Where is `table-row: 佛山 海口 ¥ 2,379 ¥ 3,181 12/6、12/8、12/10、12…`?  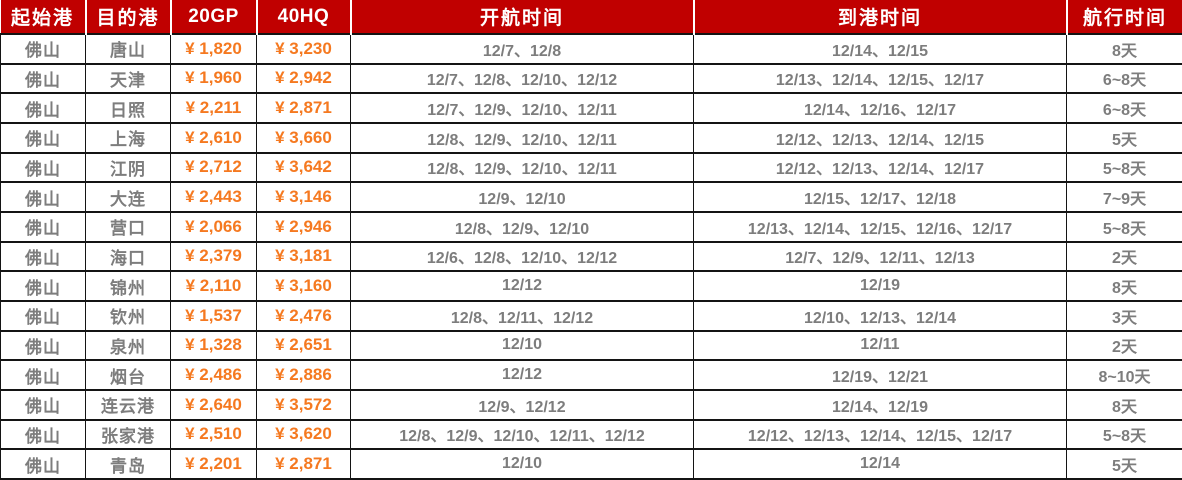 table-row: 佛山 海口 ¥ 2,379 ¥ 3,181 12/6、12/8、12/10、12… is located at coordinates (591, 256).